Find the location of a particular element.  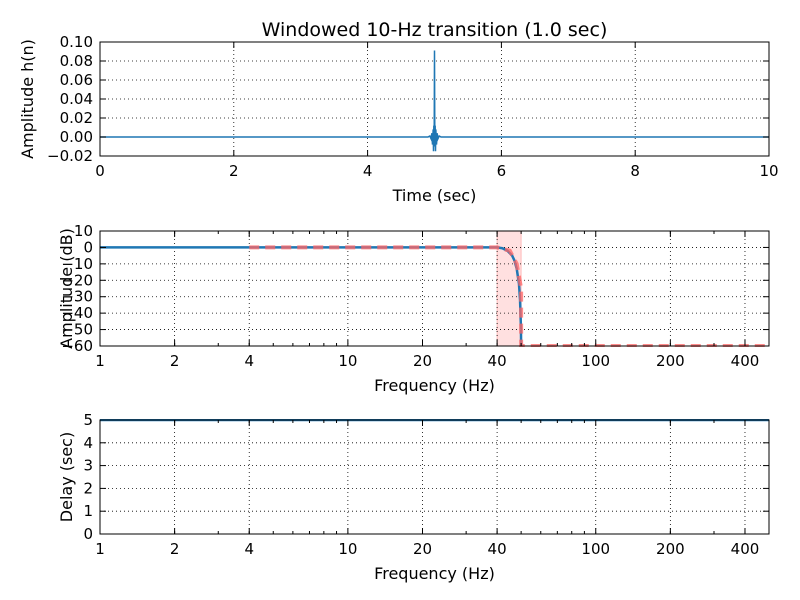

y-tick-label: −50 is located at coordinates (77, 330).